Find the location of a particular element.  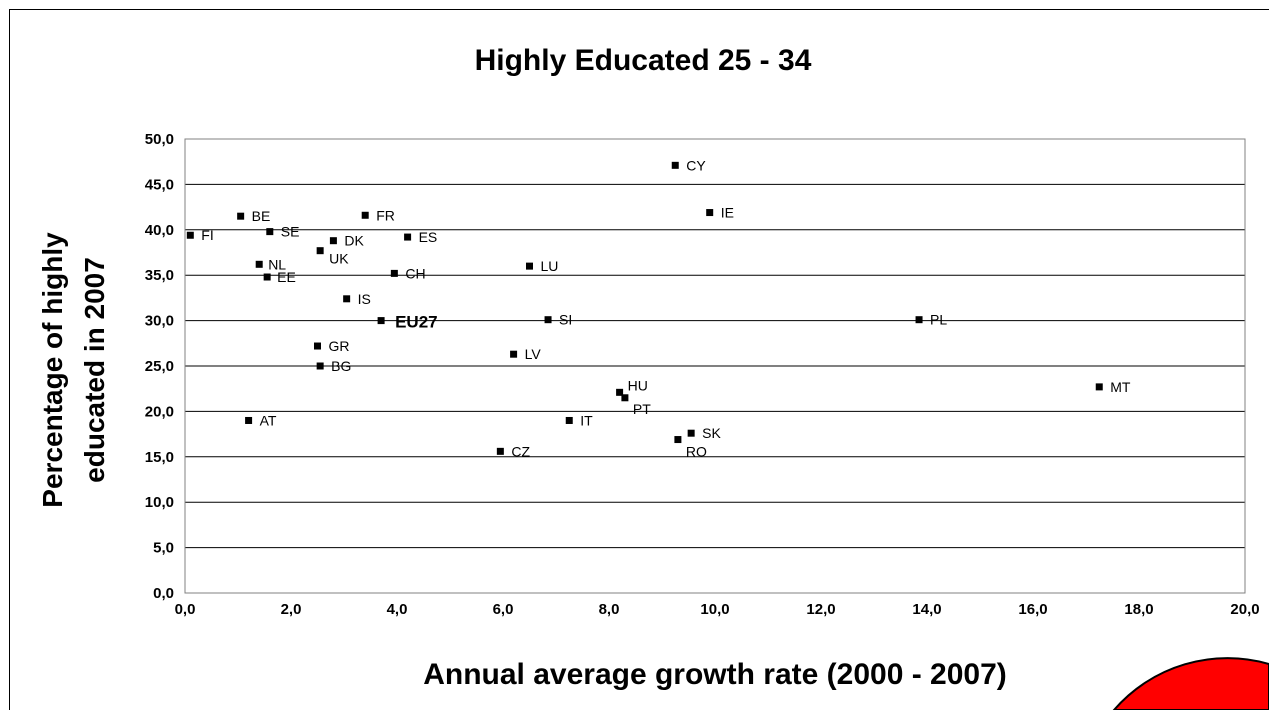

data-point-cy is located at coordinates (675, 165).